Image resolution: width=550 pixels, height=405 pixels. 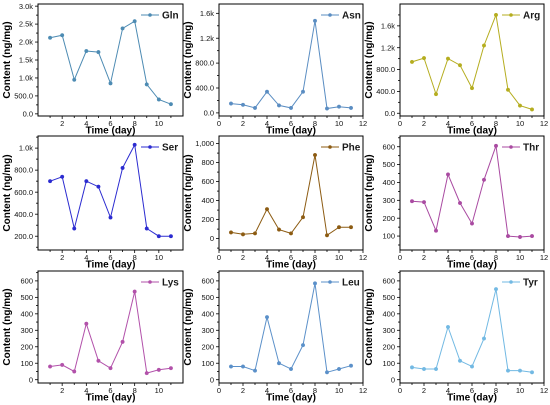 What do you see at coordinates (207, 162) in the screenshot?
I see `y-tick-label: 800` at bounding box center [207, 162].